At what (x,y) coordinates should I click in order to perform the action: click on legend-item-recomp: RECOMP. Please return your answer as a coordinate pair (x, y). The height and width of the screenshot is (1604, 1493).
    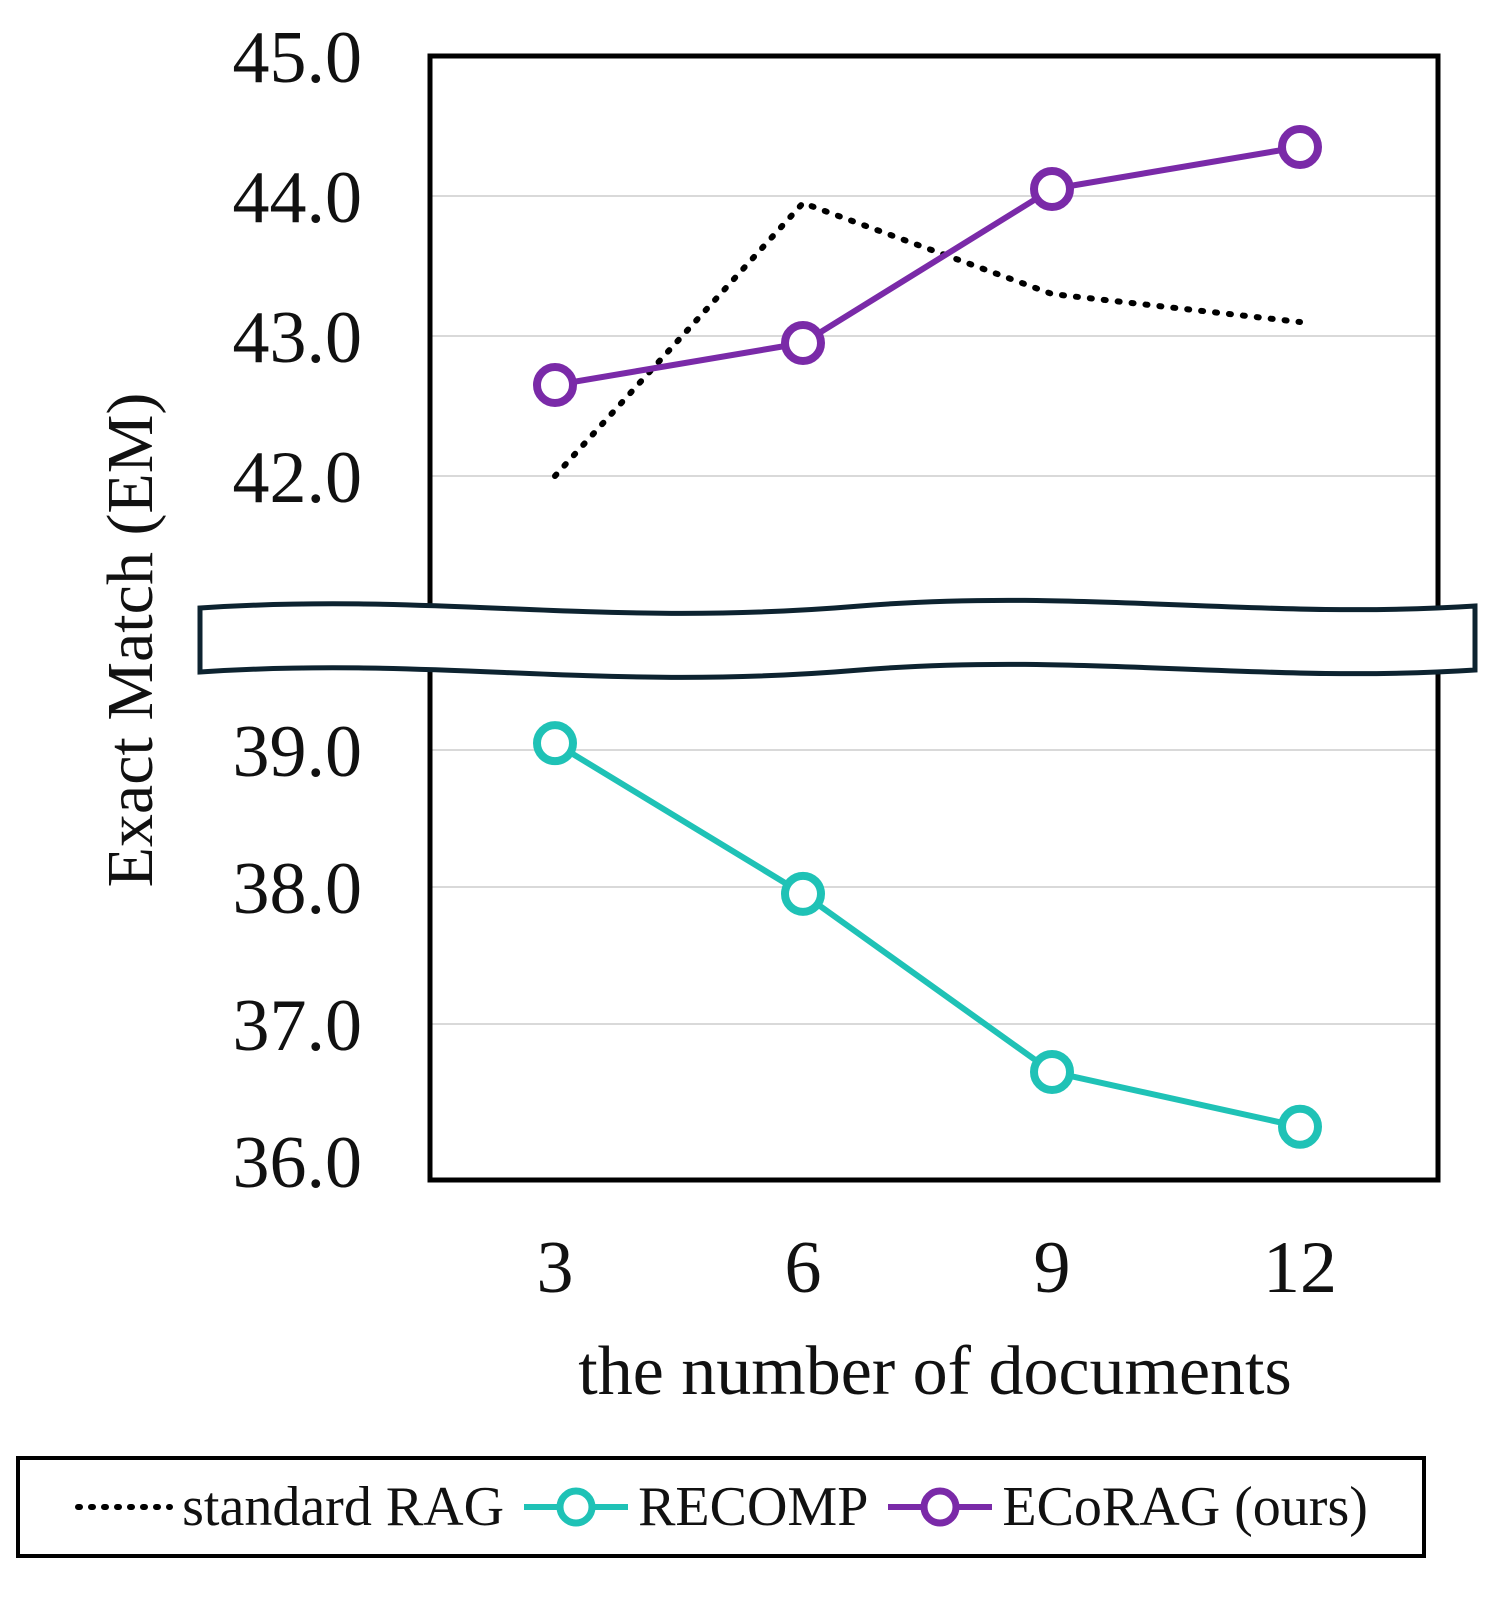
    Looking at the image, I should click on (695, 1507).